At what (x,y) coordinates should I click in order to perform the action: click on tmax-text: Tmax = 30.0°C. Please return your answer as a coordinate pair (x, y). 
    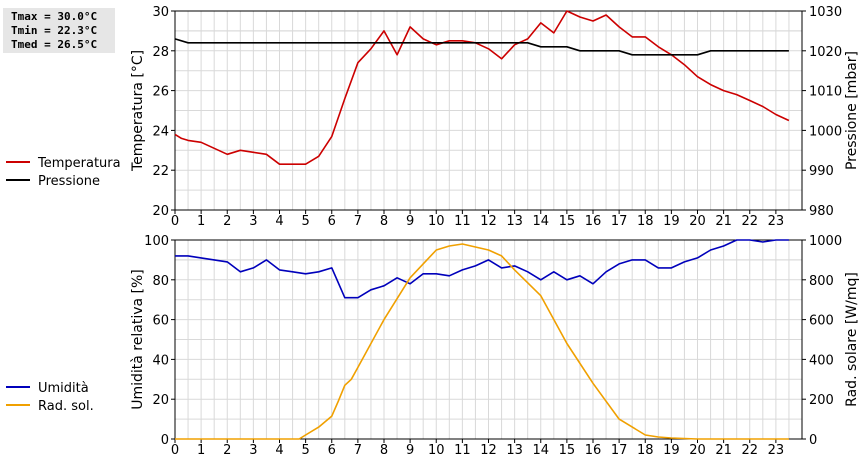
    Looking at the image, I should click on (54, 16).